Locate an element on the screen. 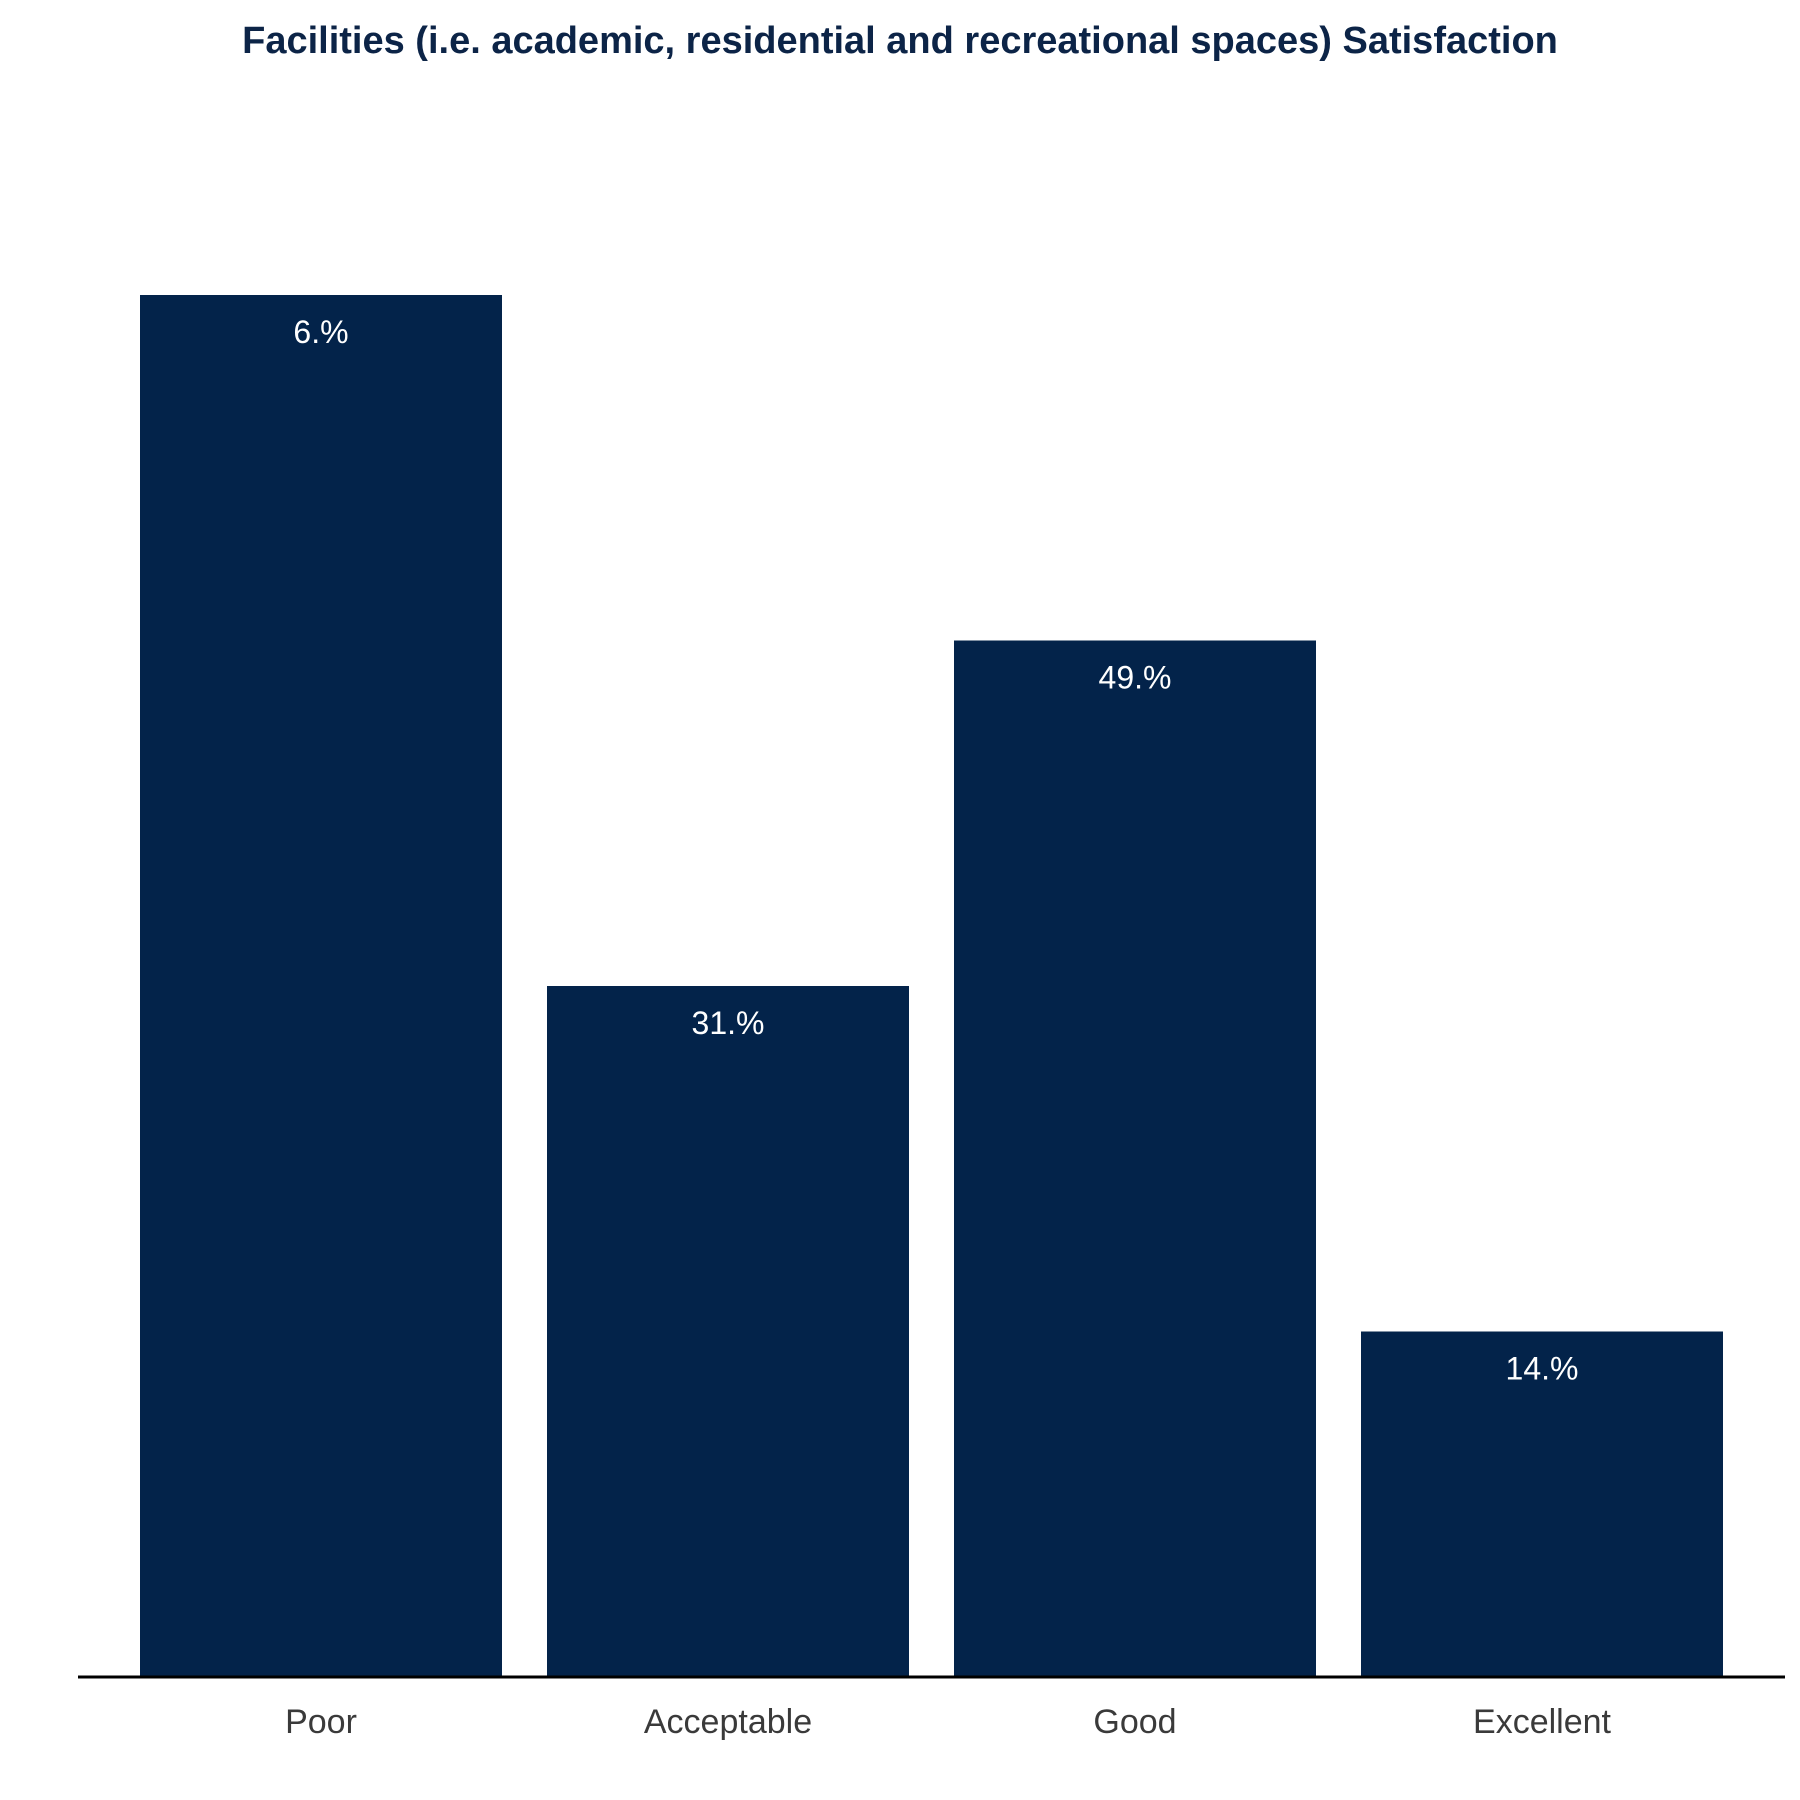 This screenshot has width=1800, height=1800. data-label-acceptable: 31.% is located at coordinates (728, 1023).